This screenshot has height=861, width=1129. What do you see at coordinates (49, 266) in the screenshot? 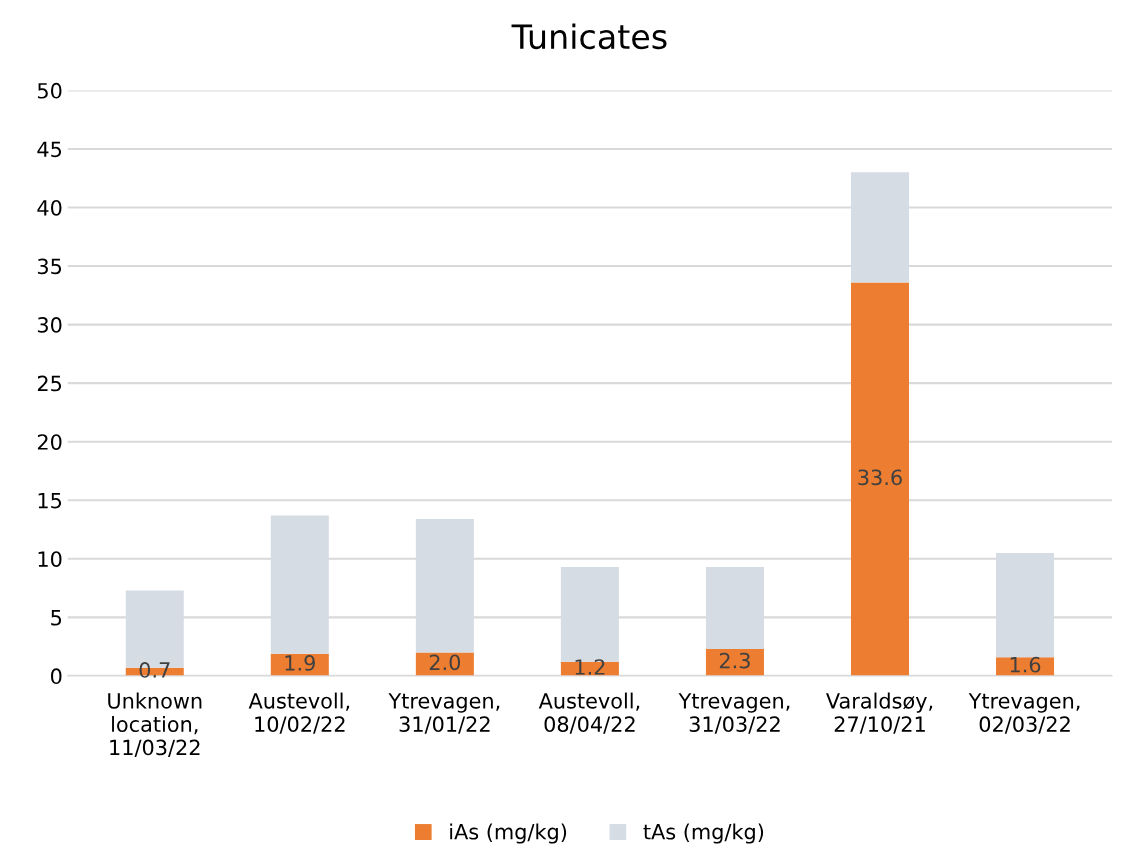
I see `y-tick-label: 35` at bounding box center [49, 266].